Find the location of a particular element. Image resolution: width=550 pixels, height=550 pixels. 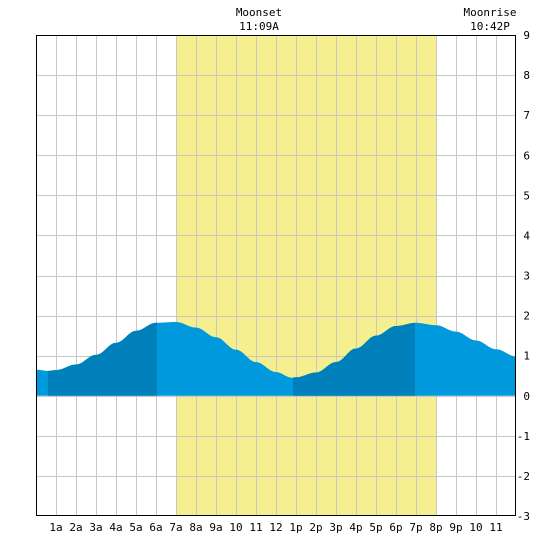

y-tick-label: -1 is located at coordinates (523, 436).